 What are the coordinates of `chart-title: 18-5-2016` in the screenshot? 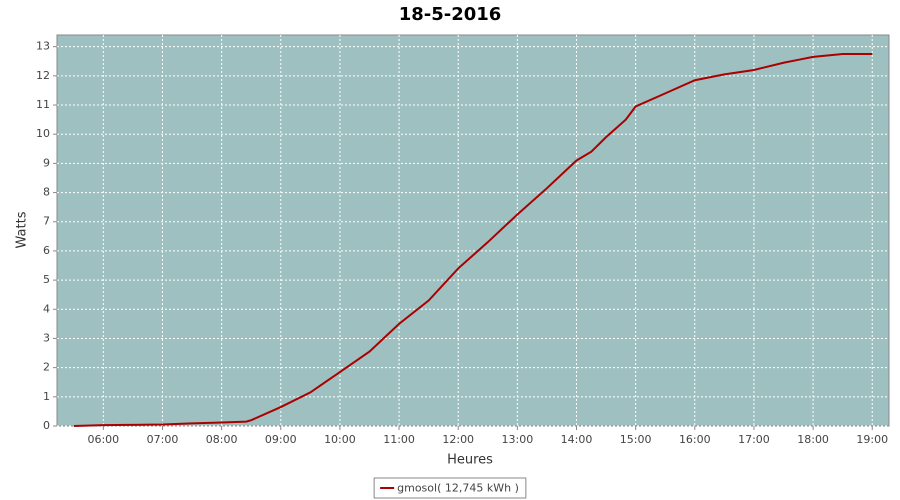 It's located at (450, 14).